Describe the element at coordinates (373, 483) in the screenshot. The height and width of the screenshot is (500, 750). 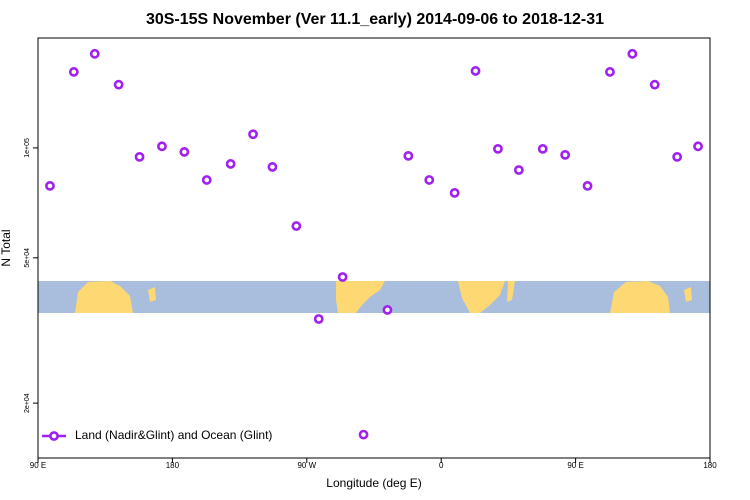
I see `x-axis-label: Longitude (deg E)` at that location.